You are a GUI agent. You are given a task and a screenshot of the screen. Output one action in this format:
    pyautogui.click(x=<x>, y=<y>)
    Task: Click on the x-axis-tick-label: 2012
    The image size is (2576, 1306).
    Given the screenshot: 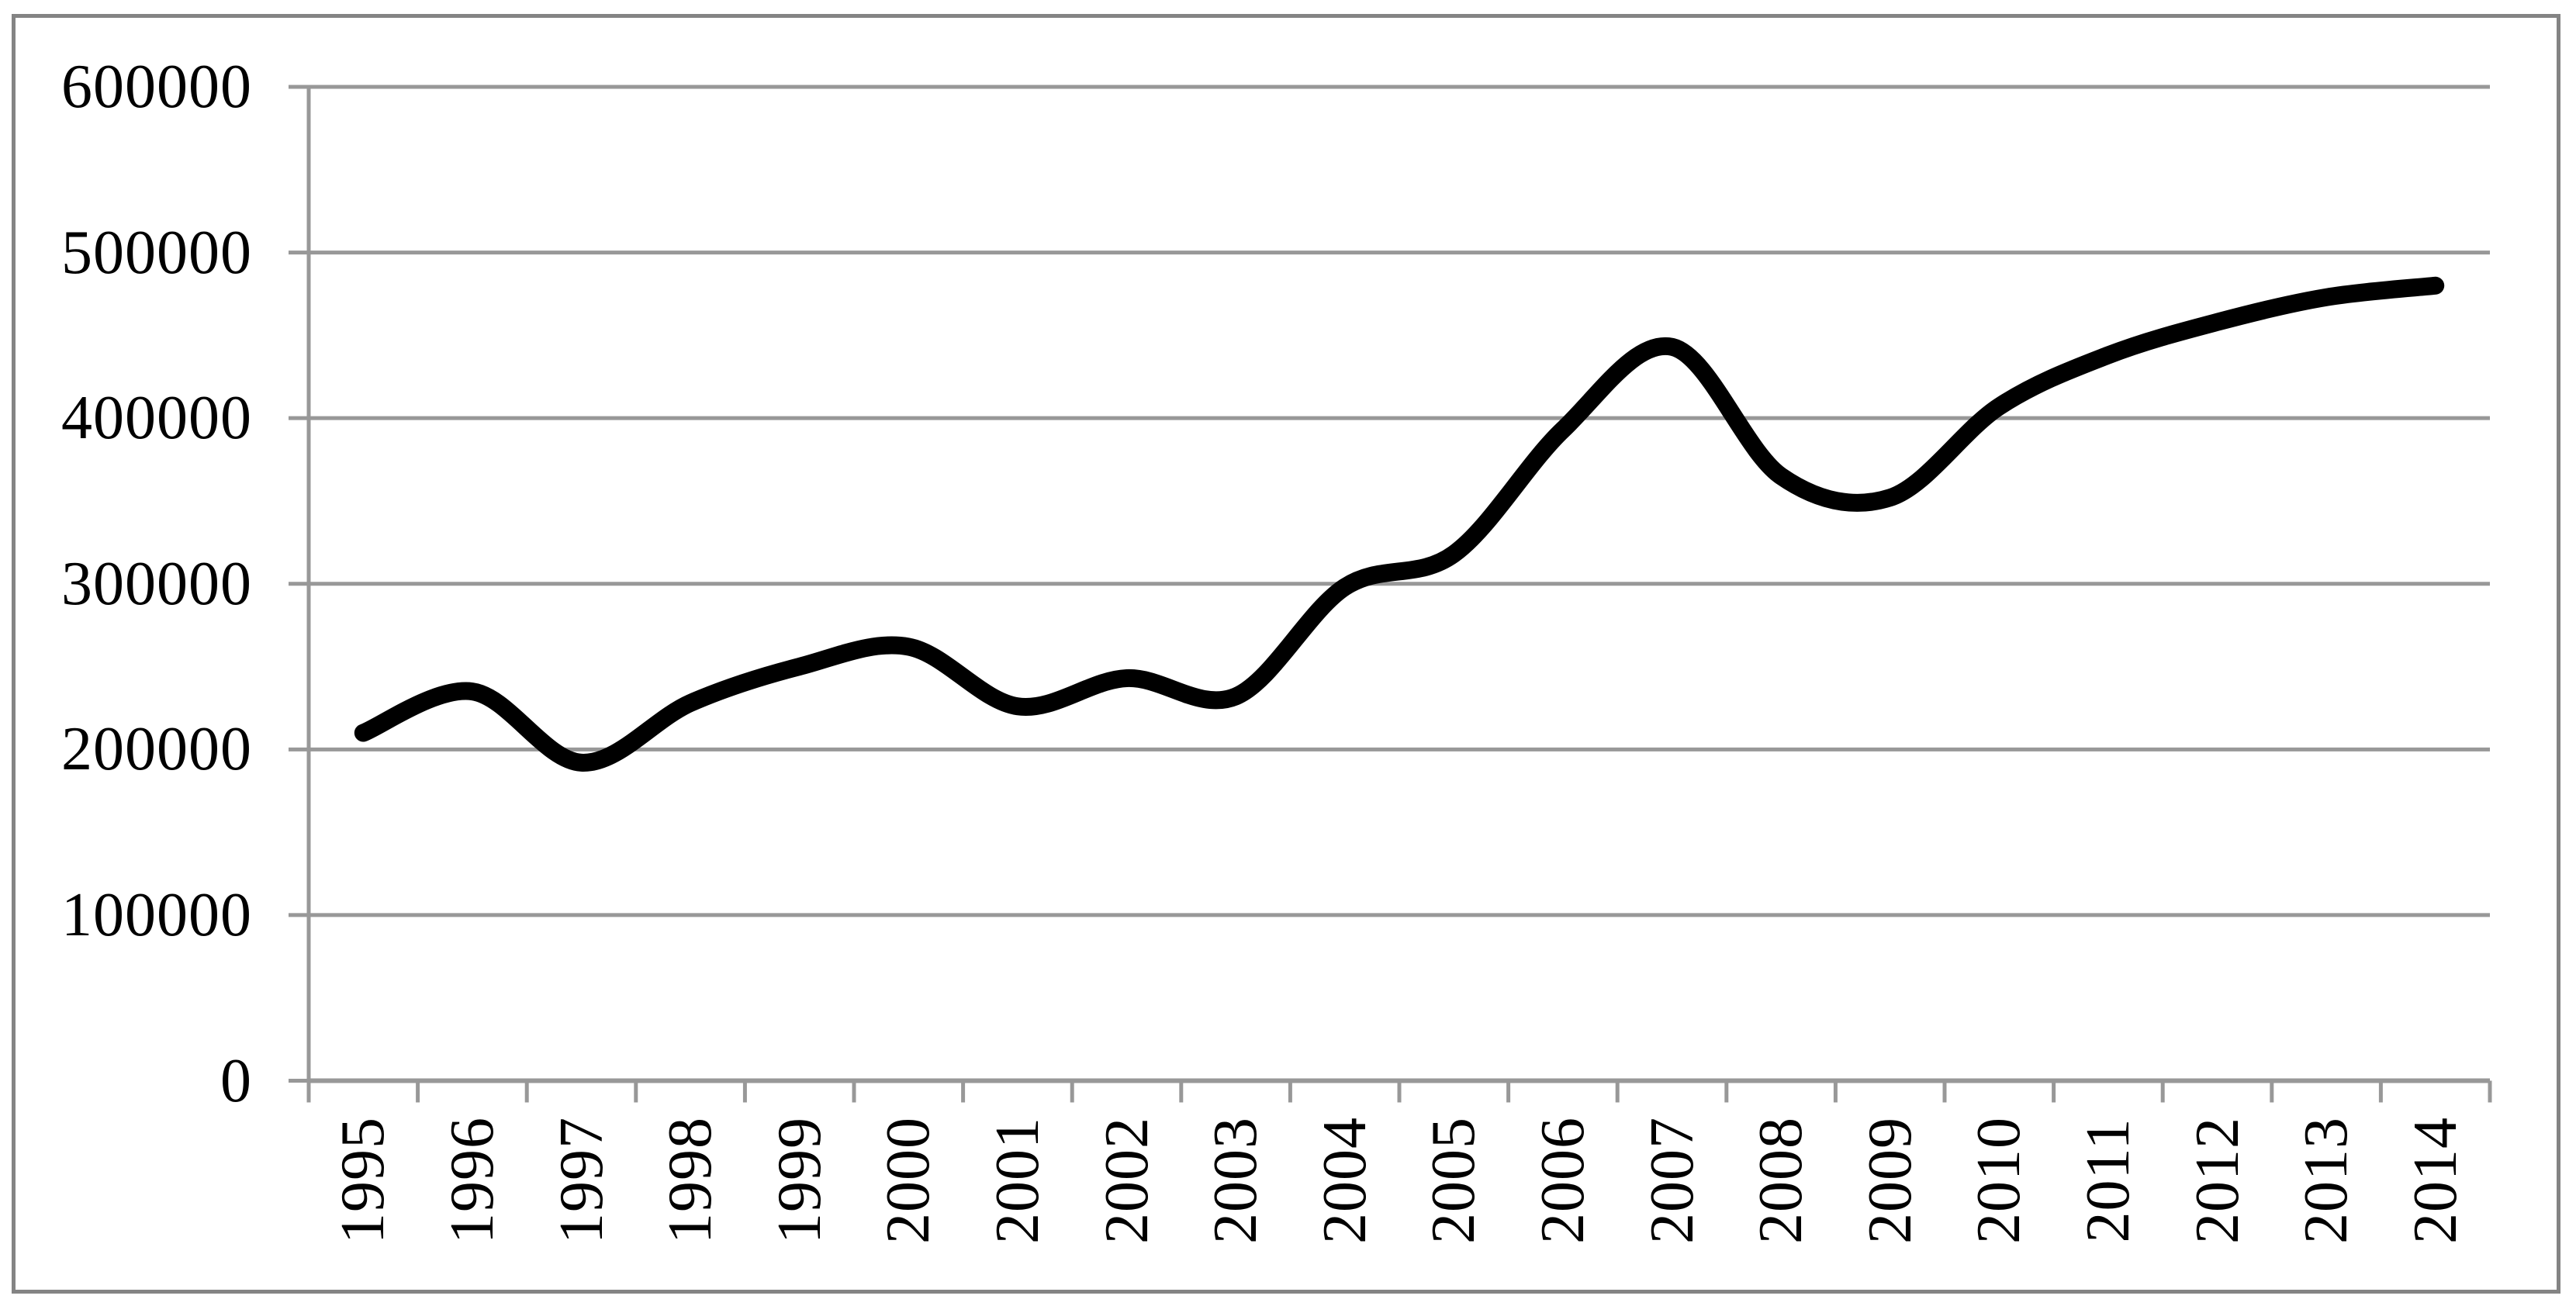 What is the action you would take?
    pyautogui.click(x=2217, y=1180)
    